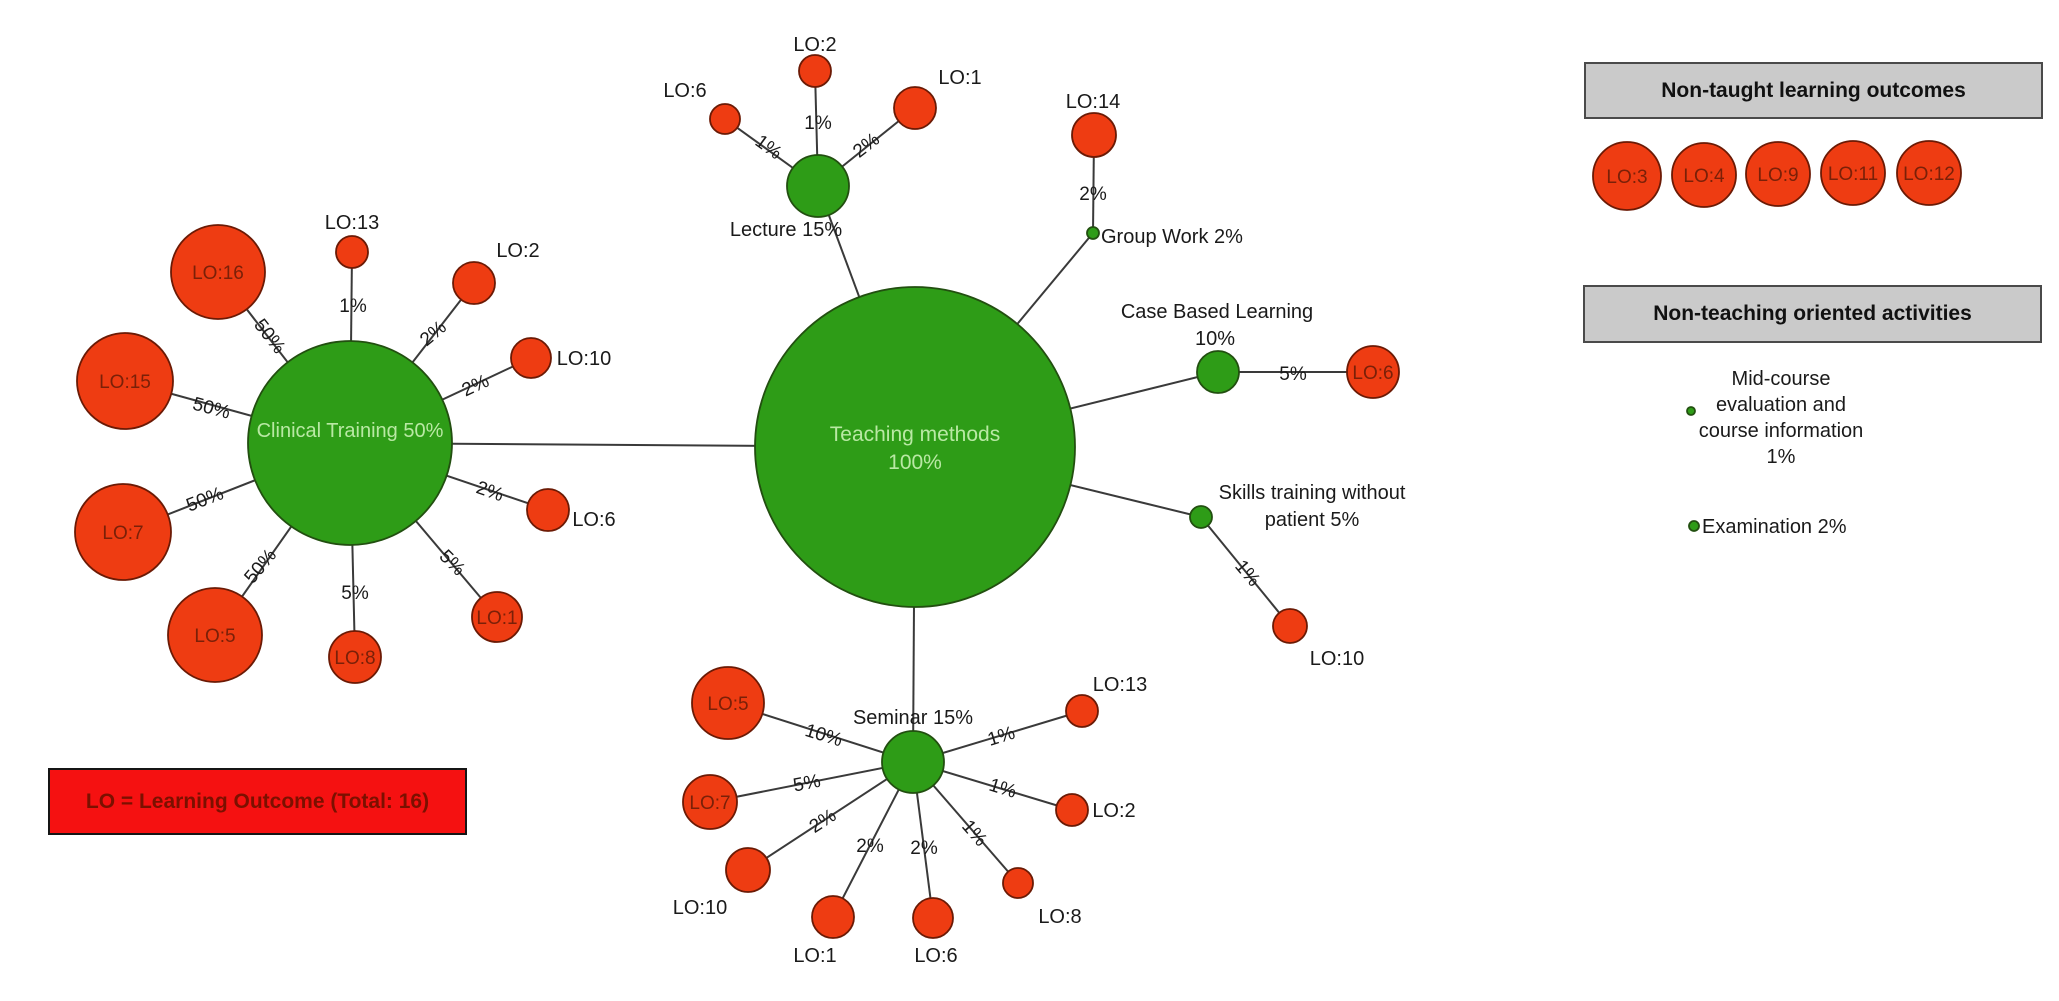  I want to click on edge-label-skills-lo10: 1%, so click(1247, 573).